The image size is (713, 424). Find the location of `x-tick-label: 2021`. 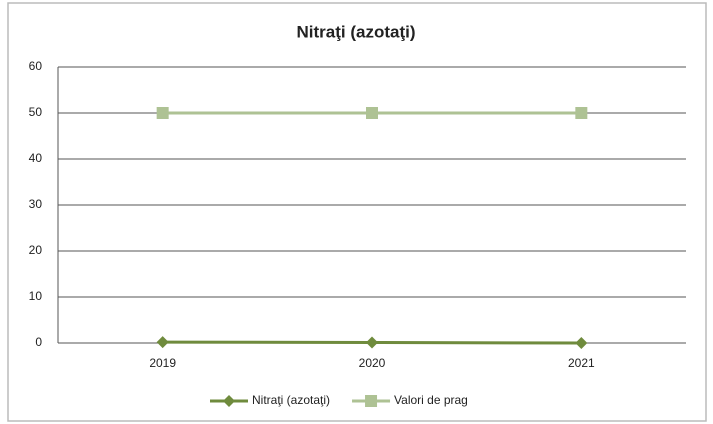

x-tick-label: 2021 is located at coordinates (581, 363).